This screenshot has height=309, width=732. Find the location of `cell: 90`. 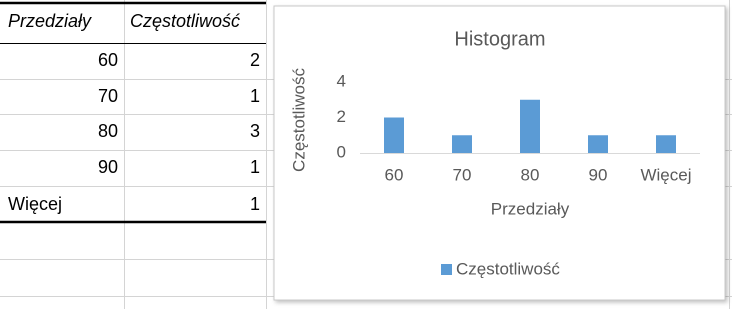

cell: 90 is located at coordinates (108, 167).